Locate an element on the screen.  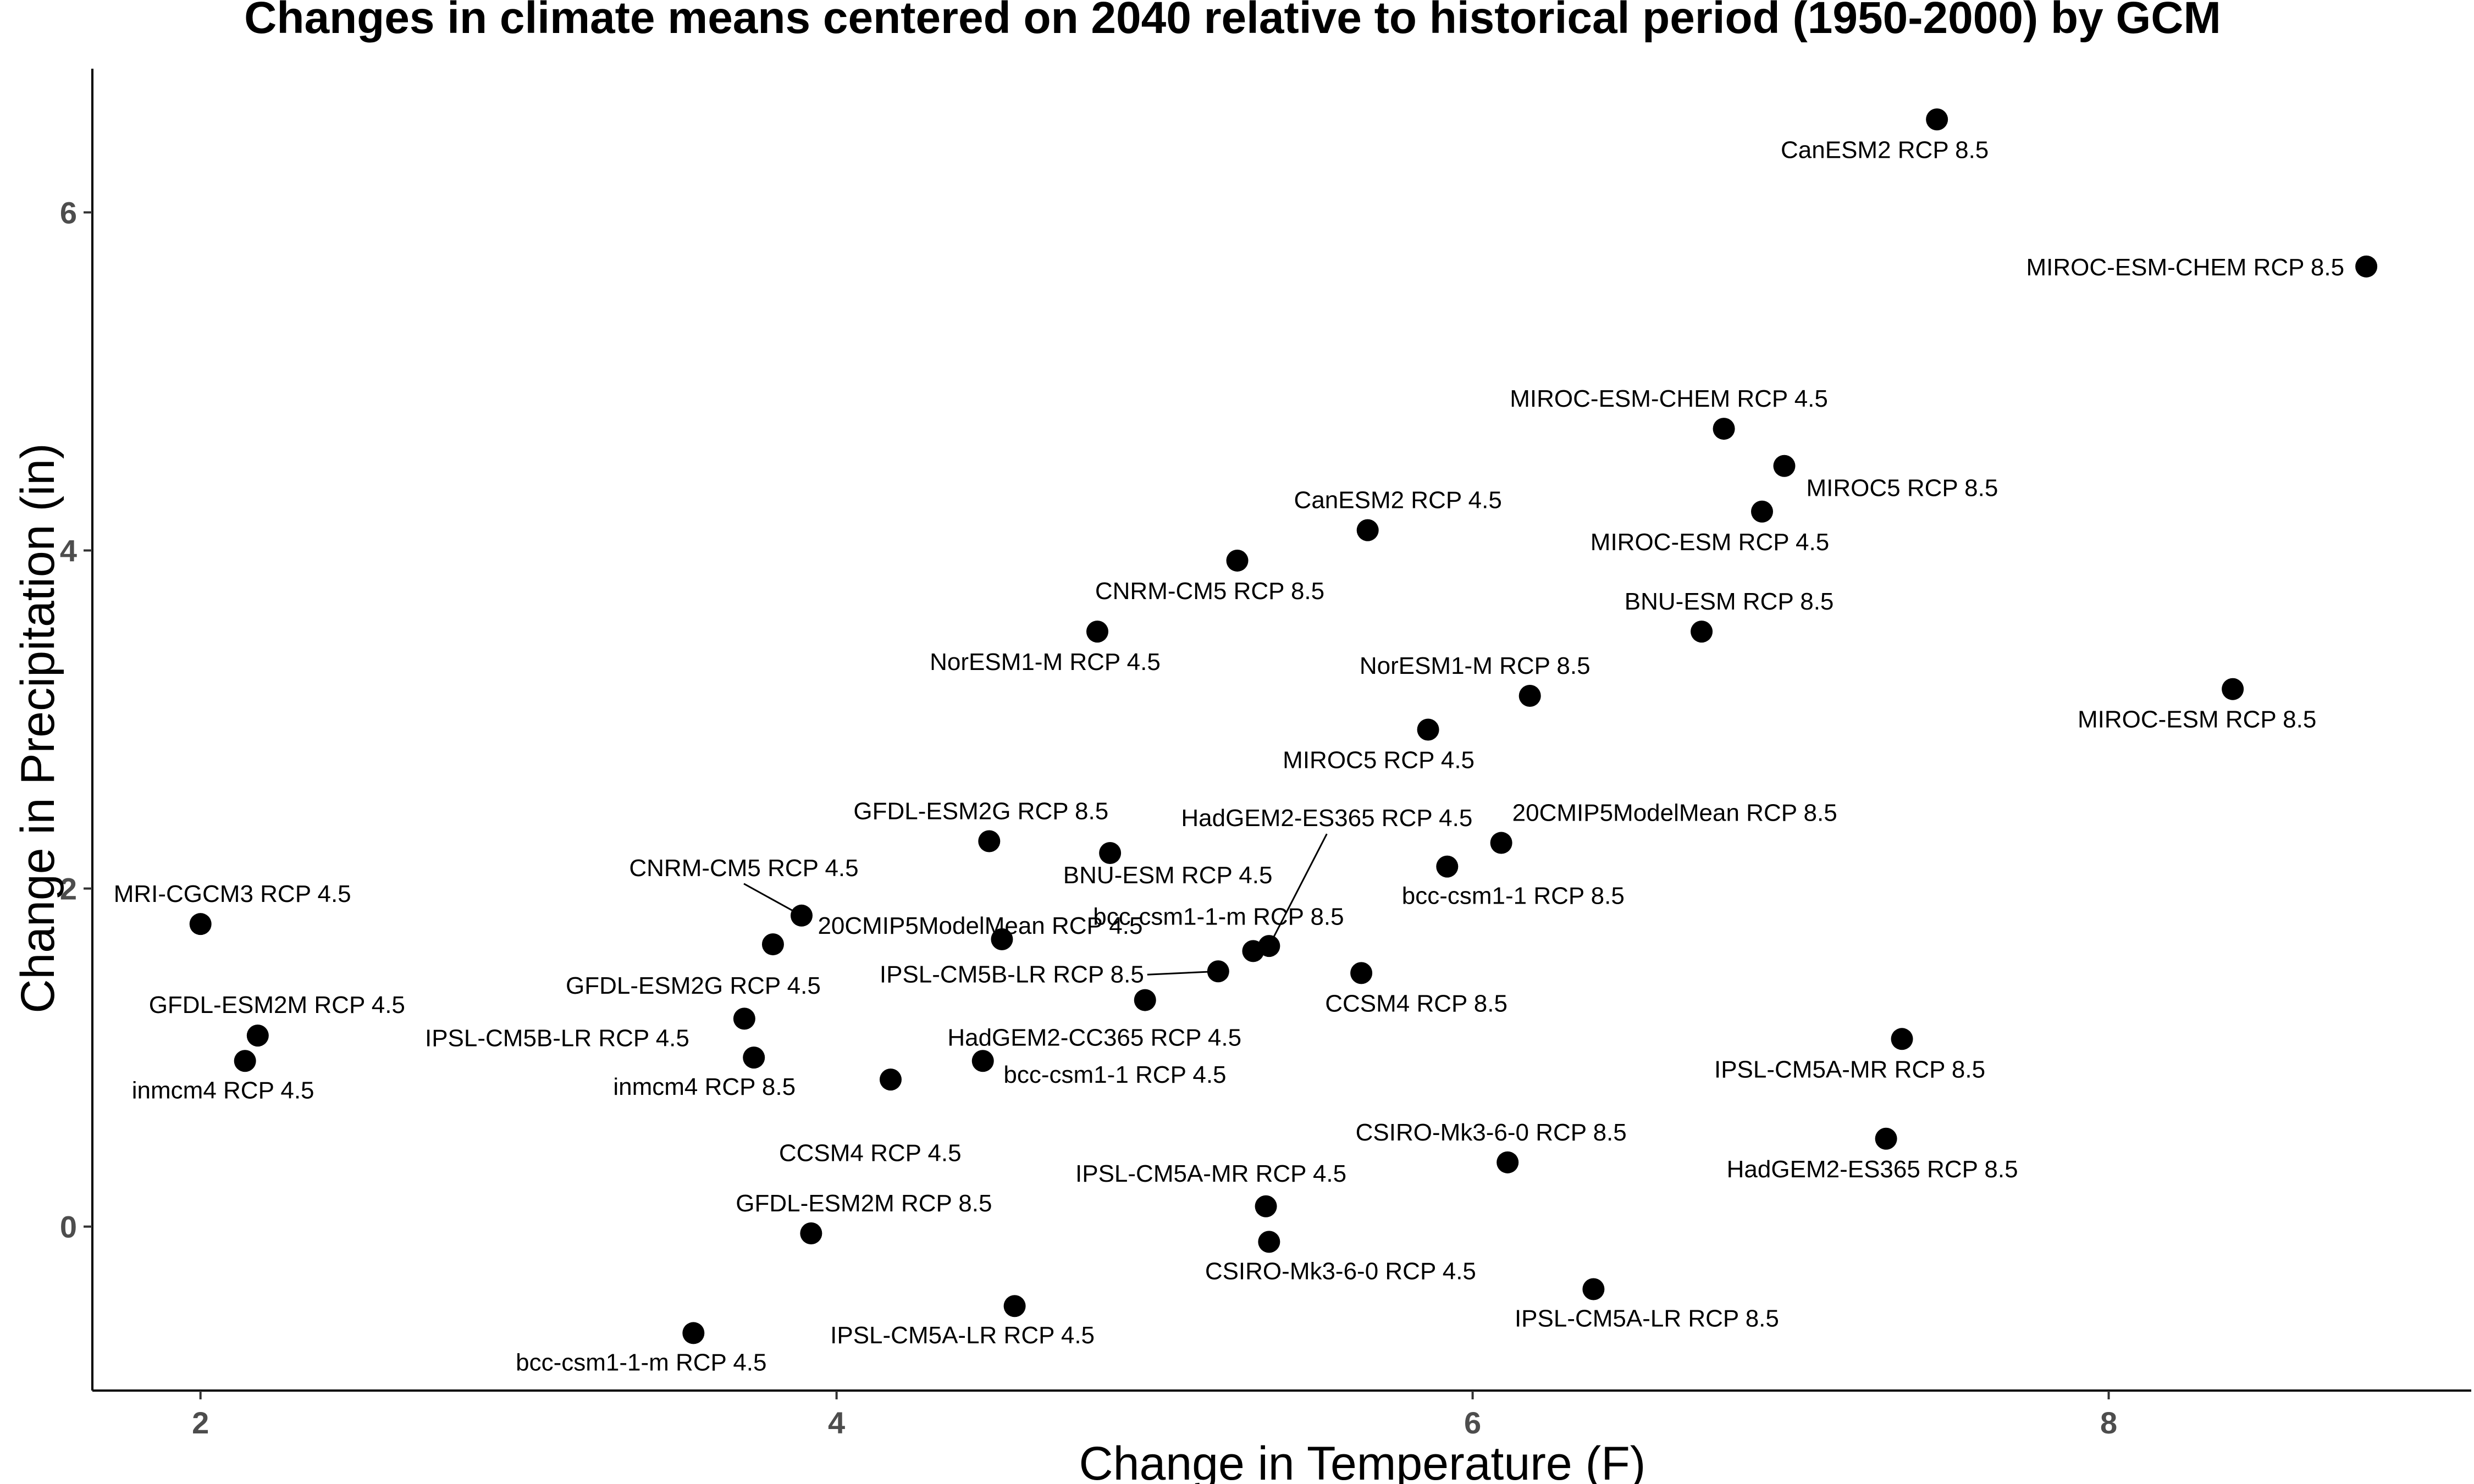
point-label: inmcm4 RCP 8.5 is located at coordinates (704, 1086).